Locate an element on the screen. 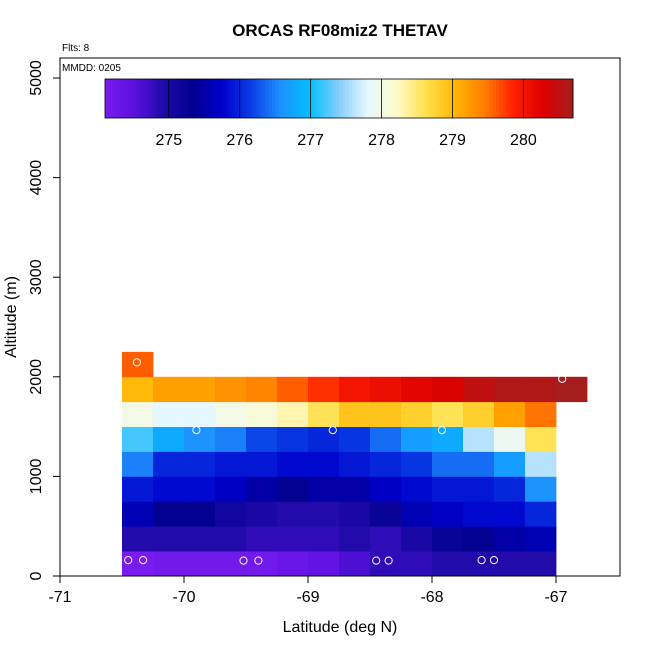 The height and width of the screenshot is (655, 650). y-tick-label: 3000 is located at coordinates (36, 277).